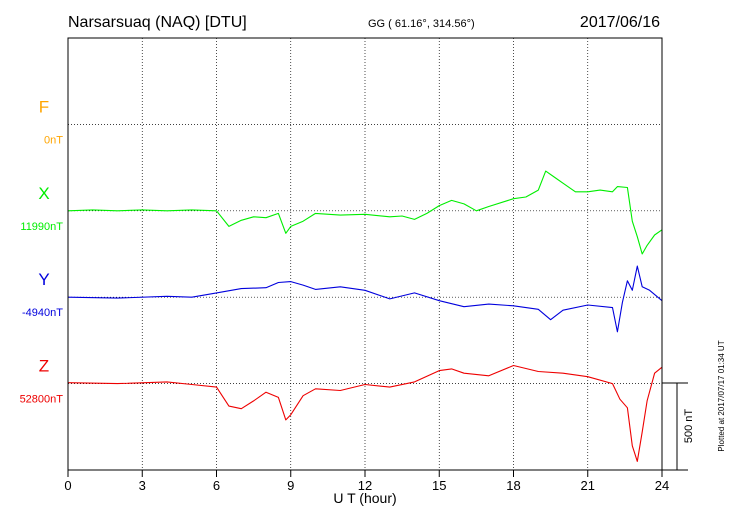 Image resolution: width=730 pixels, height=520 pixels. Describe the element at coordinates (421, 24) in the screenshot. I see `coordinates-label: GG ( 61.16°, 314.56°)` at that location.